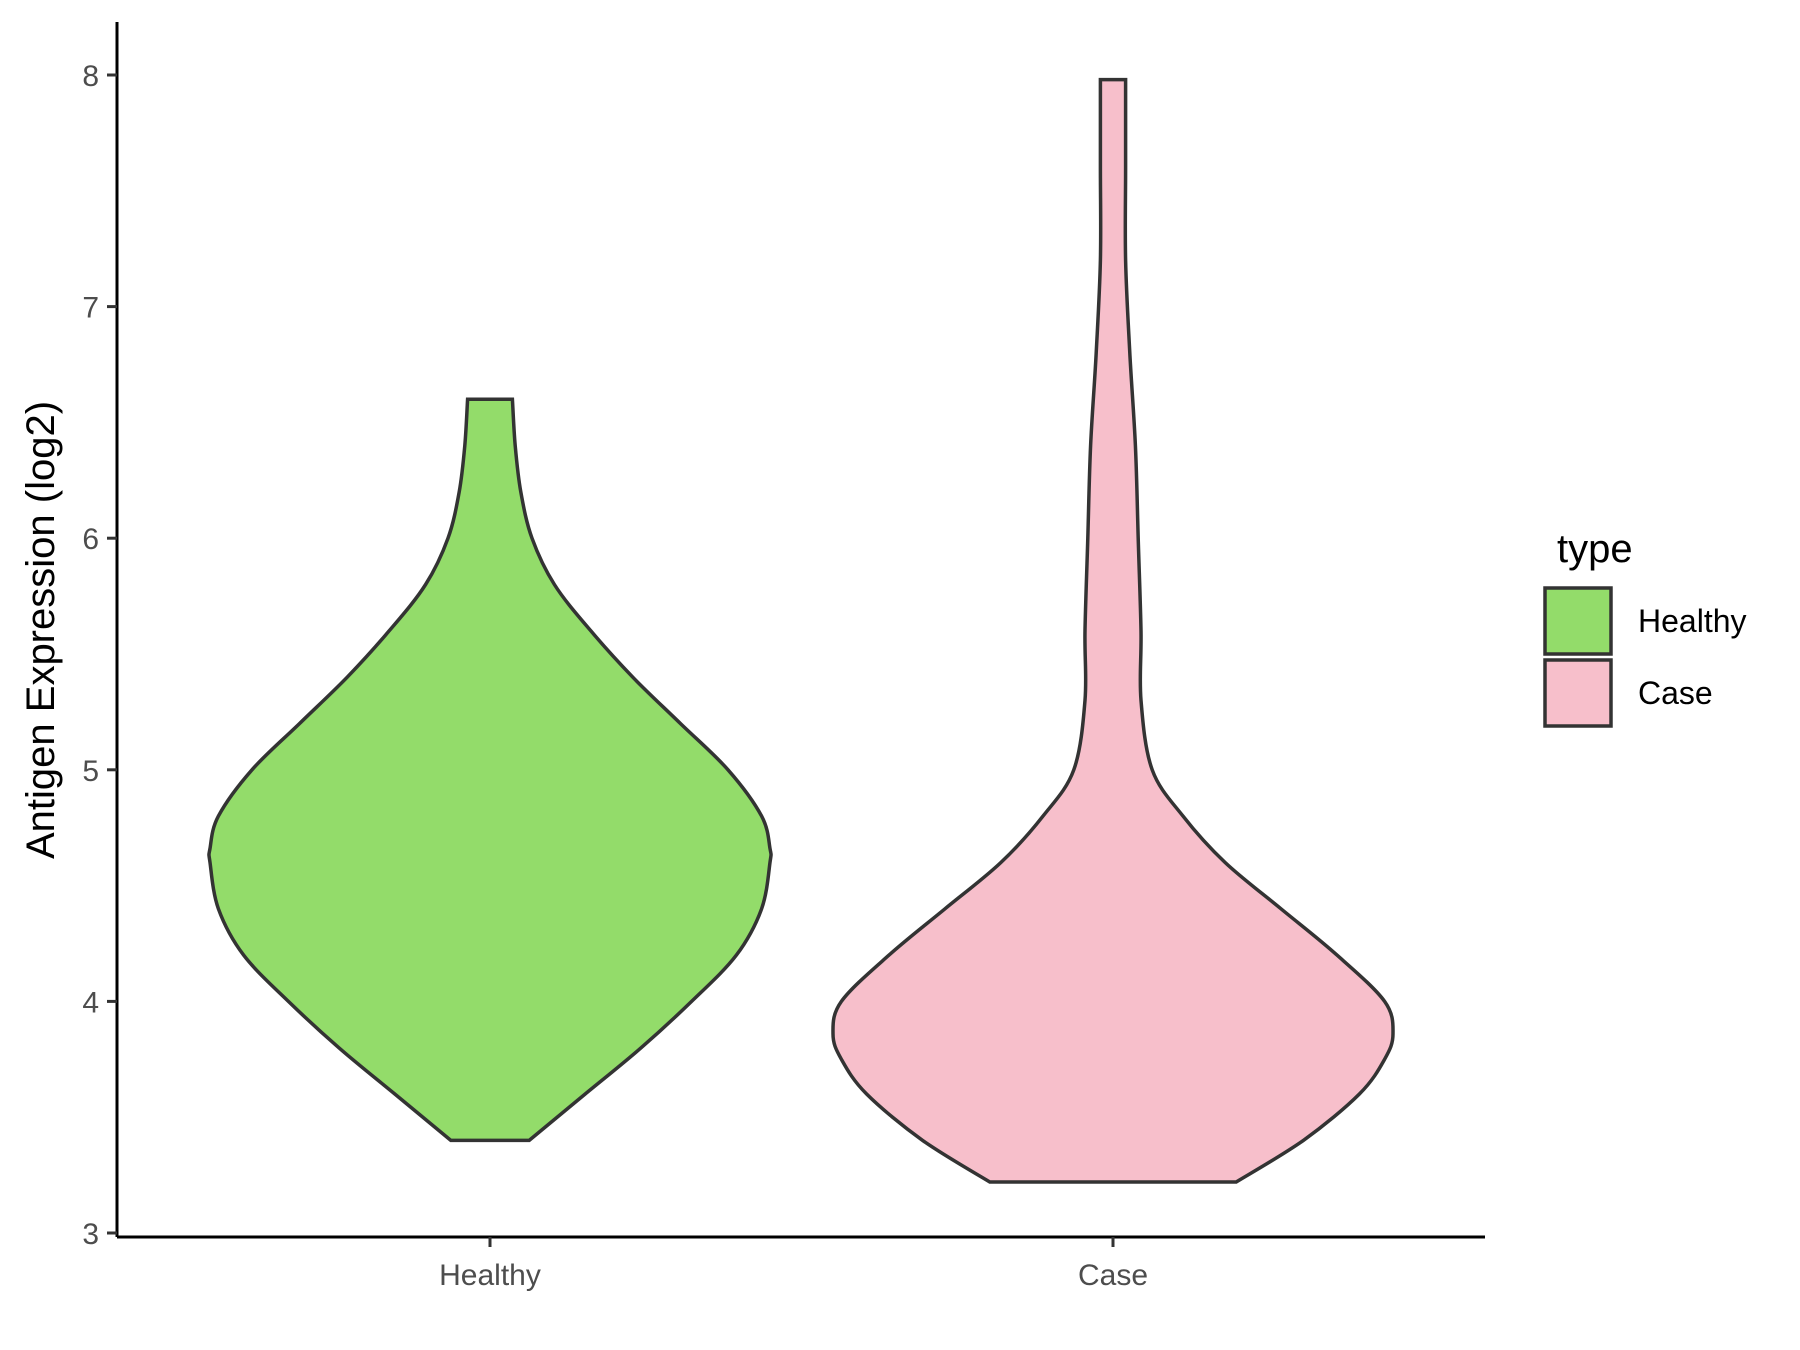  I want to click on legend-label: Case, so click(1675, 693).